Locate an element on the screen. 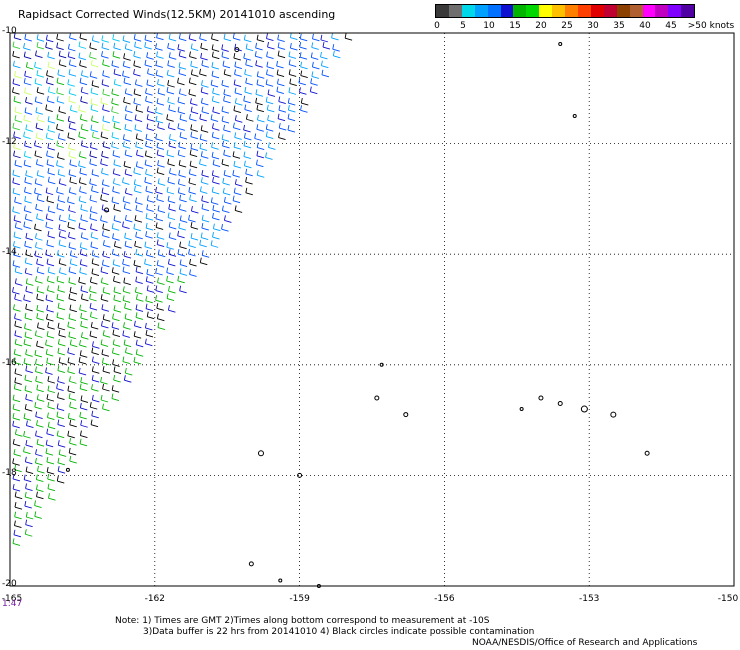  latitude-label: -14 is located at coordinates (9, 252).